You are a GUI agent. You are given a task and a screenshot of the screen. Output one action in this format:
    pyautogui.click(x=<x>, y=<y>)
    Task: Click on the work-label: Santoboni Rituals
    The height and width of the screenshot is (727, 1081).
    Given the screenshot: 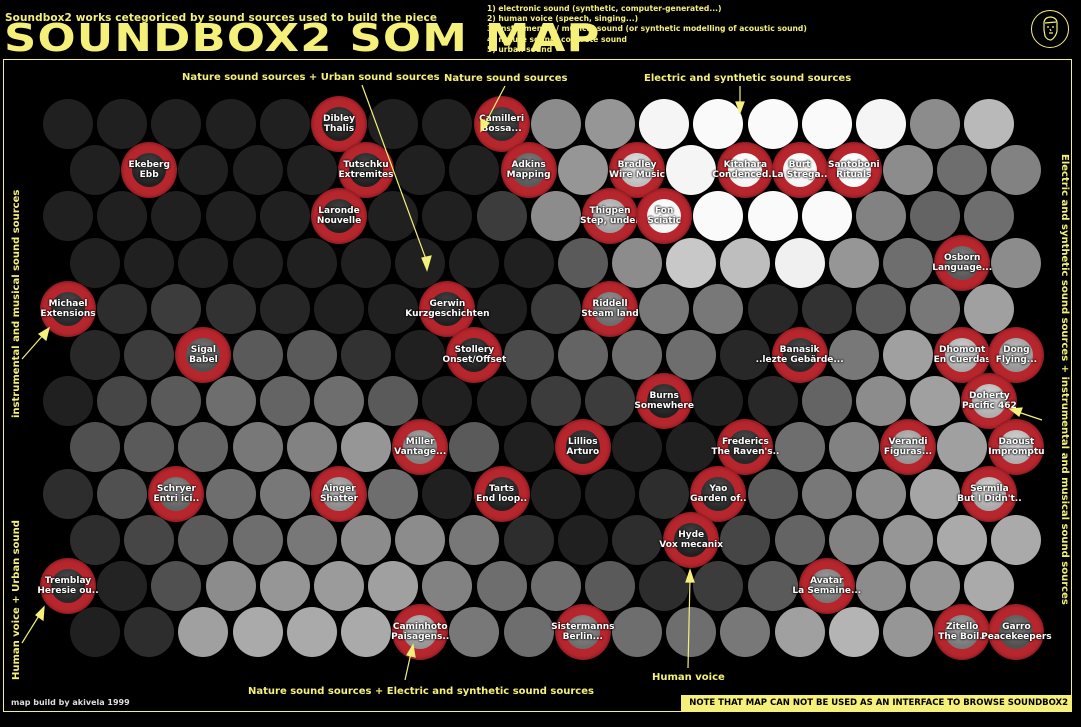 What is the action you would take?
    pyautogui.click(x=854, y=170)
    